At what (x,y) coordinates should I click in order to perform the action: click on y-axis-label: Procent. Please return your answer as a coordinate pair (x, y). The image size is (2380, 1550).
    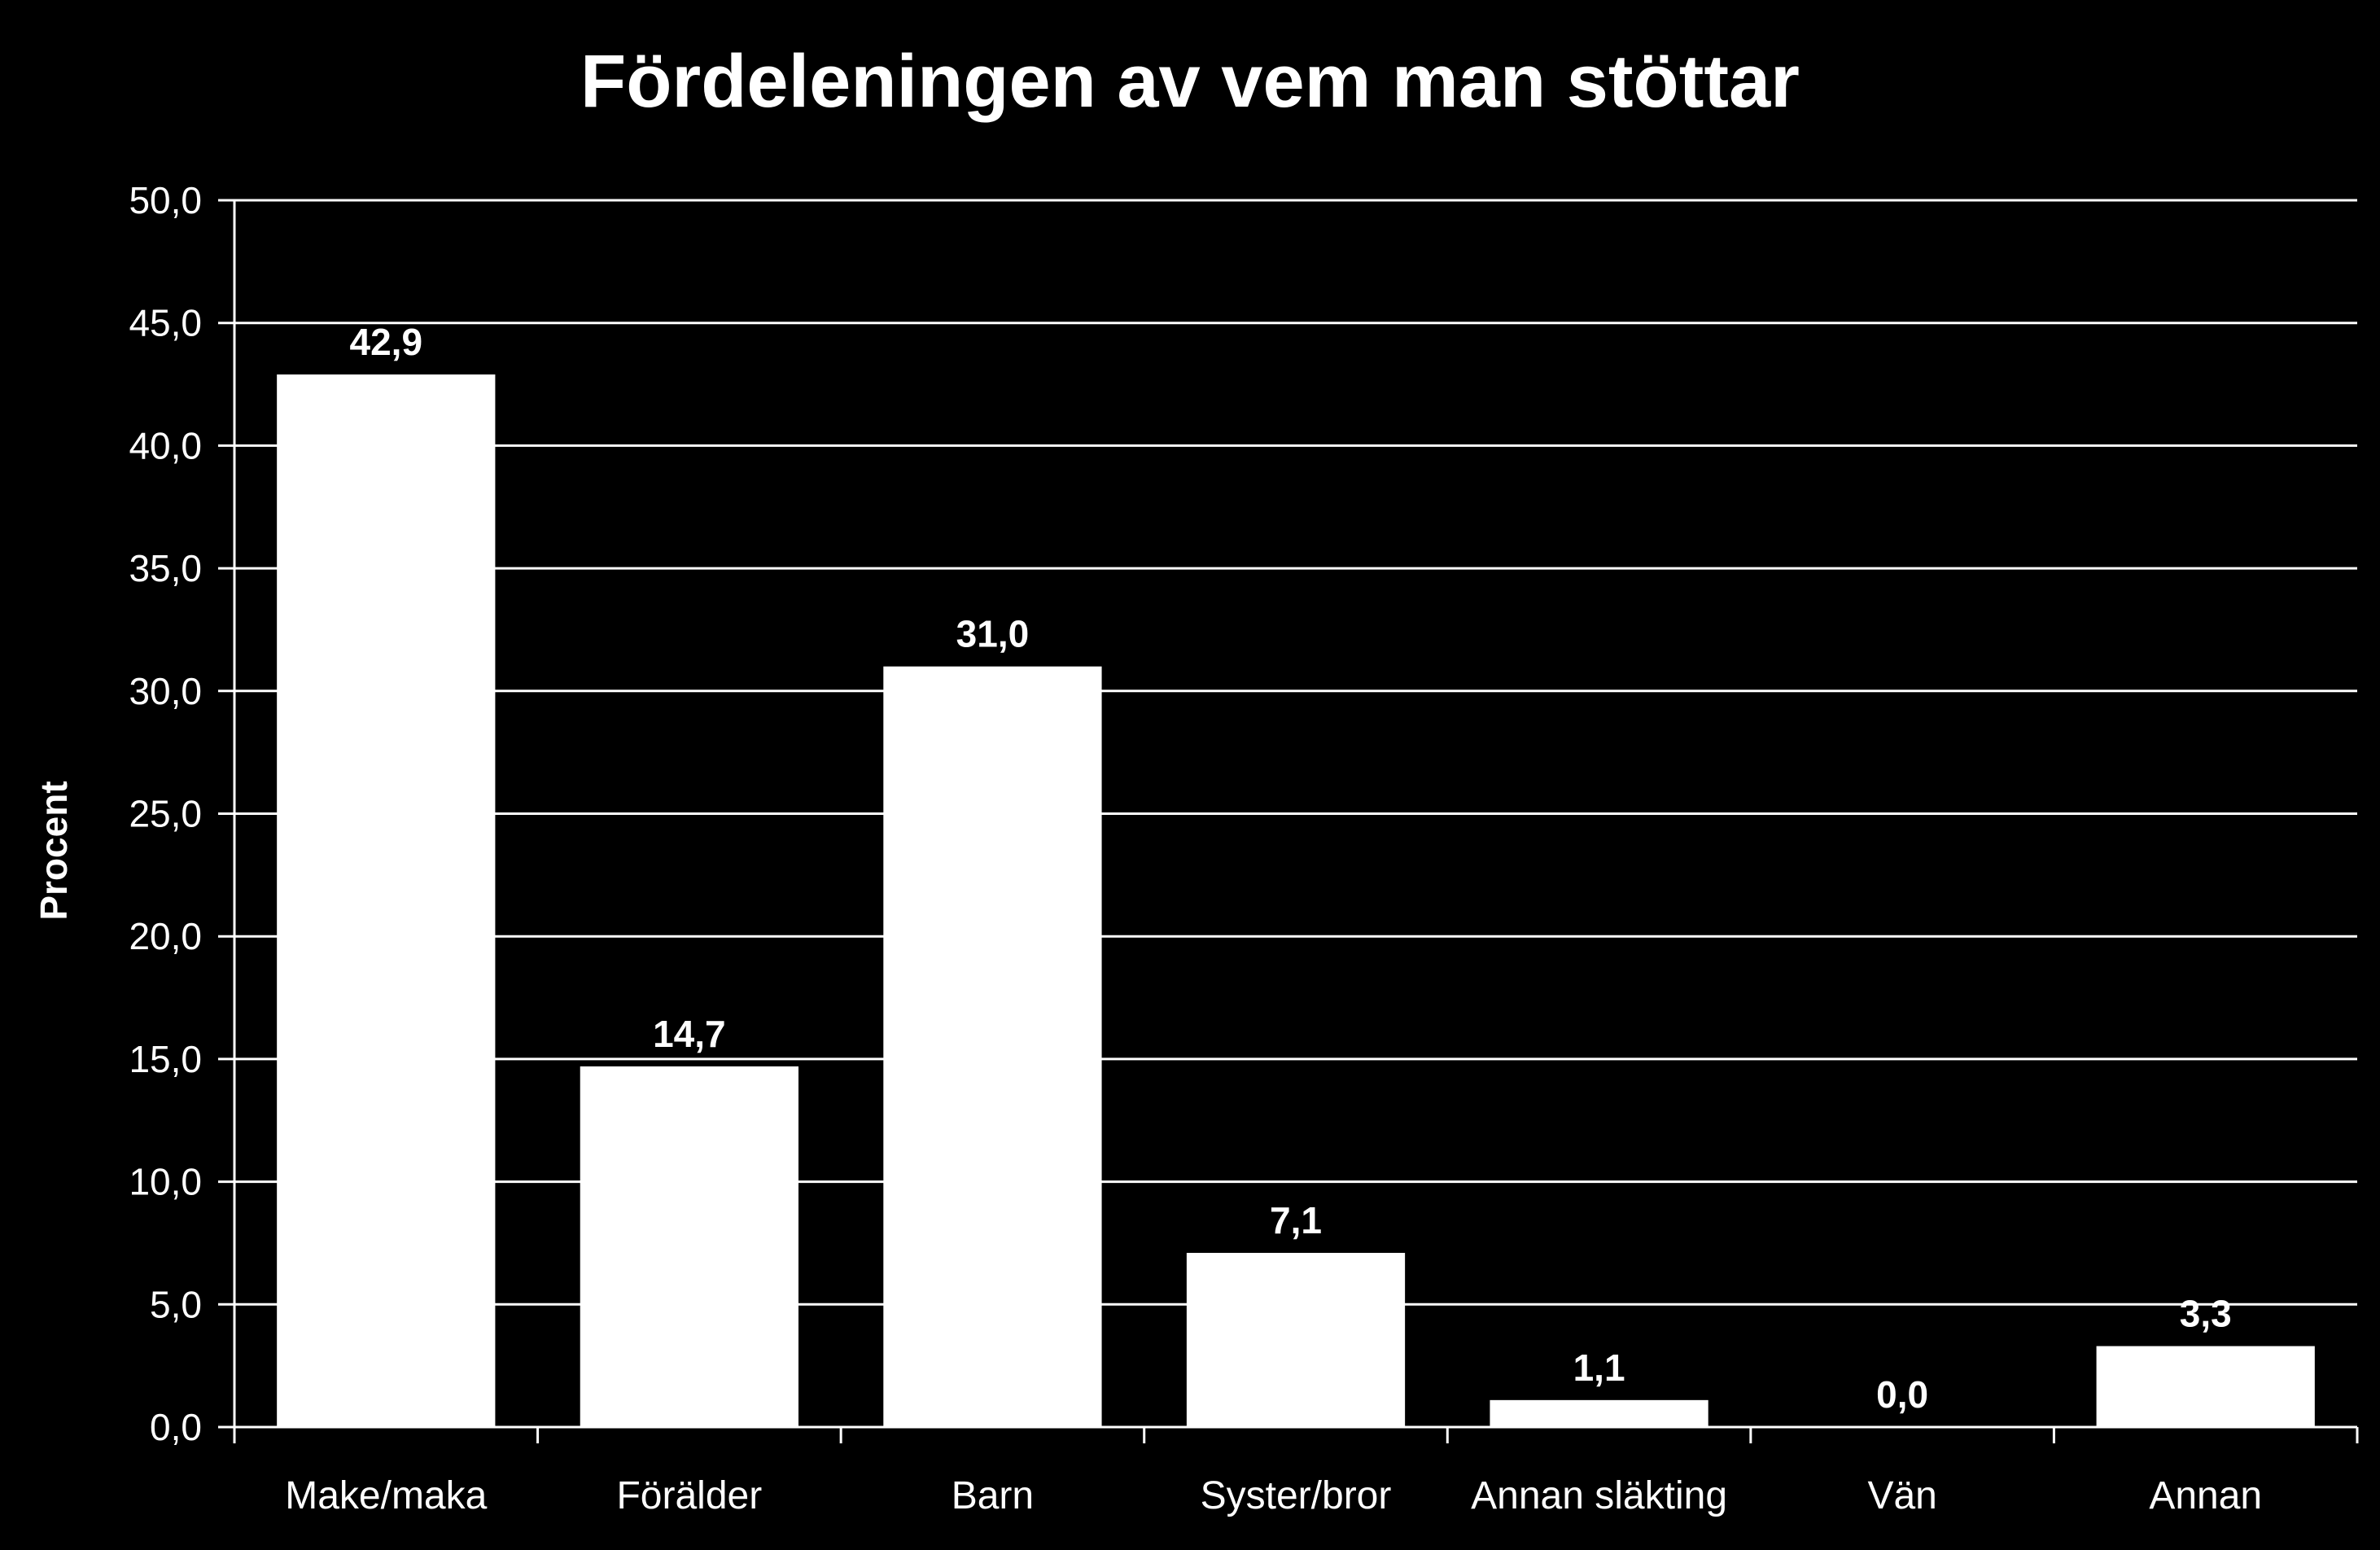
    Looking at the image, I should click on (54, 850).